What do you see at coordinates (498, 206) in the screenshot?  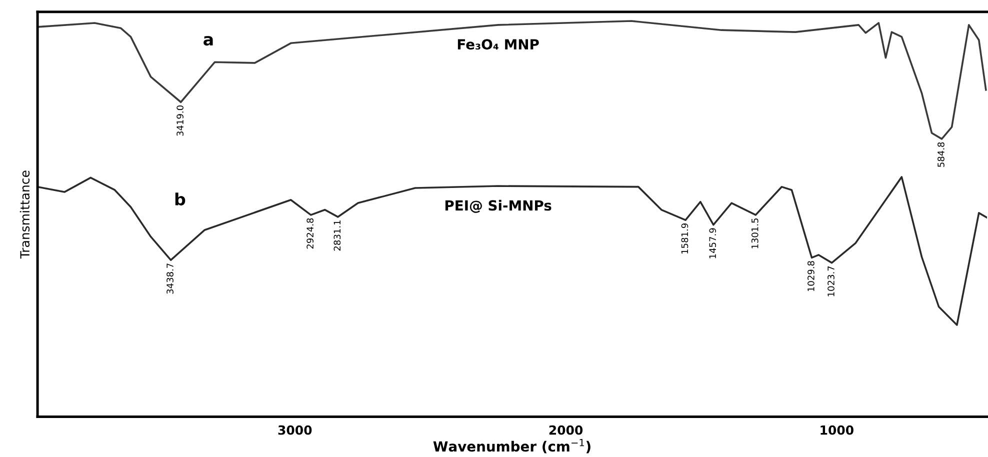 I see `series-label: PEI@ Si-MNPs` at bounding box center [498, 206].